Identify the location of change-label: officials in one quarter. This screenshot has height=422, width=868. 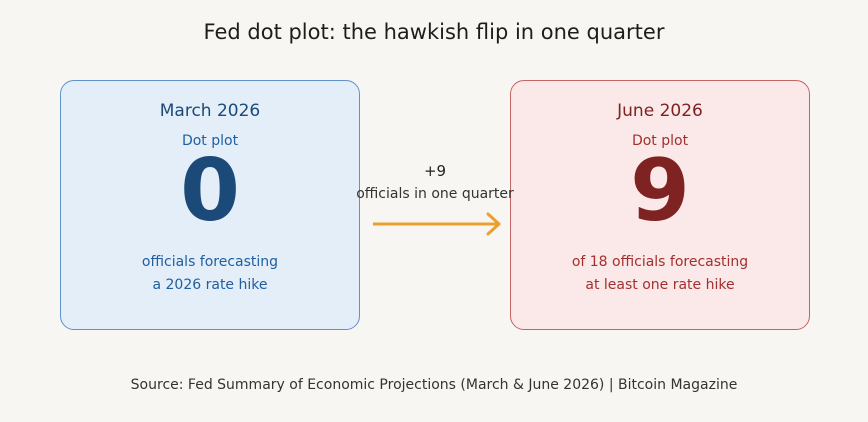
(435, 194).